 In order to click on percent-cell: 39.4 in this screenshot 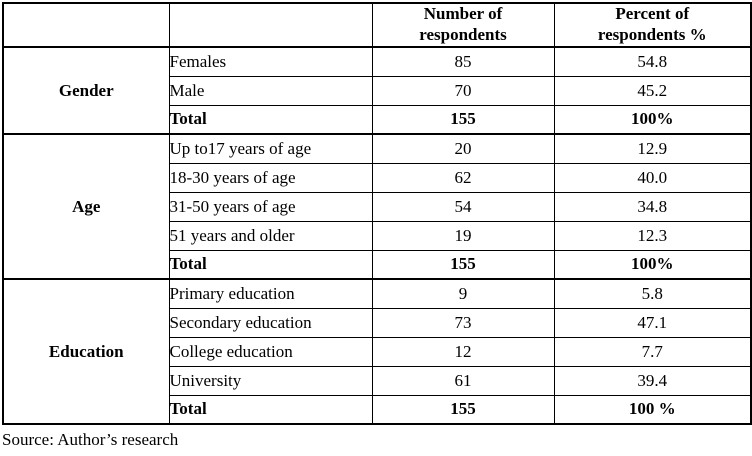, I will do `click(652, 380)`.